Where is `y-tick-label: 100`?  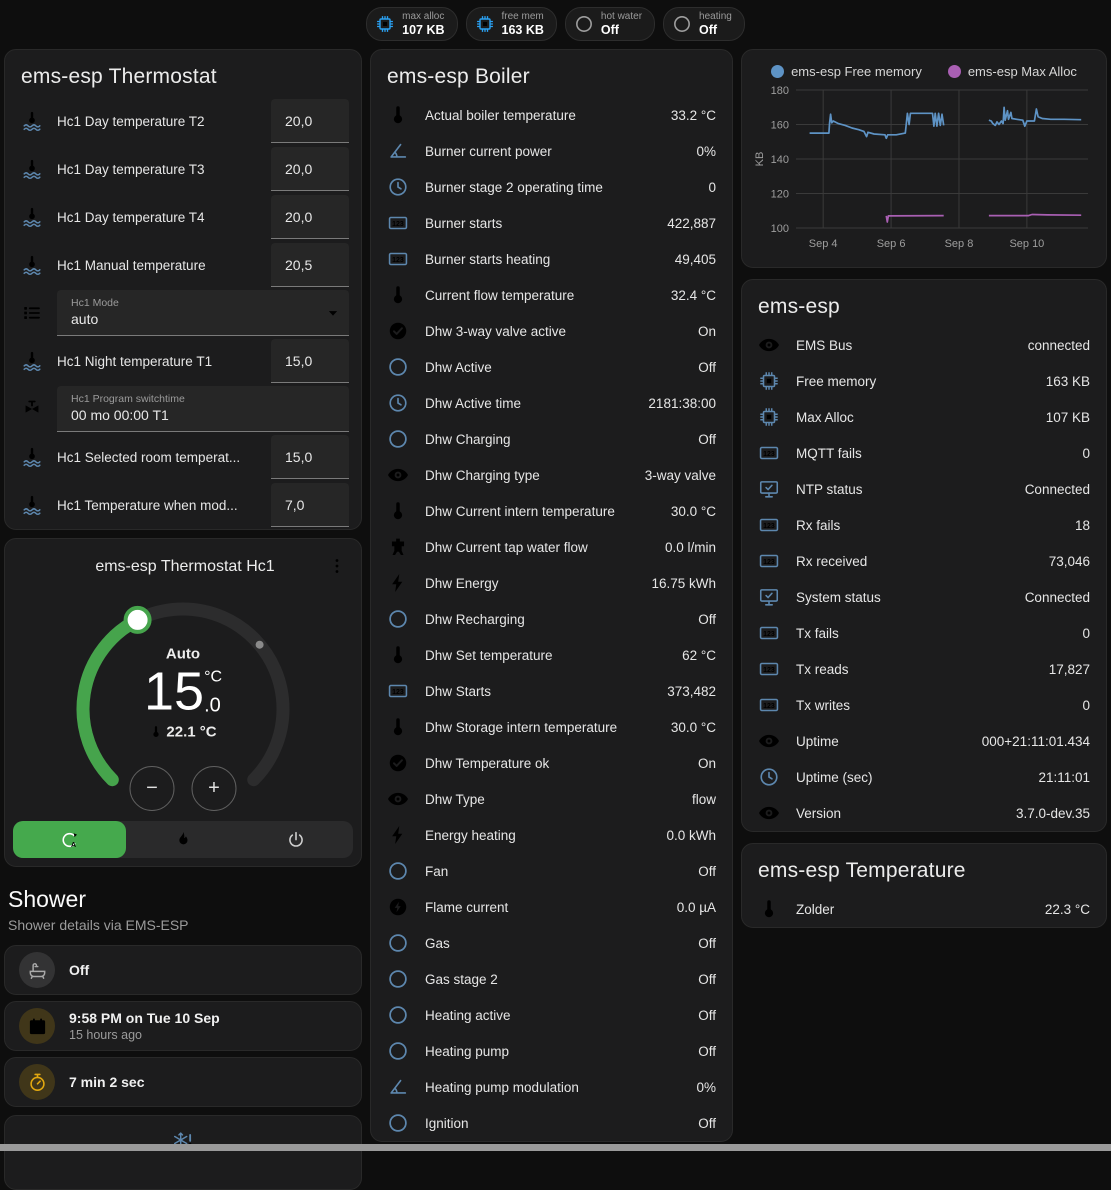 y-tick-label: 100 is located at coordinates (780, 229).